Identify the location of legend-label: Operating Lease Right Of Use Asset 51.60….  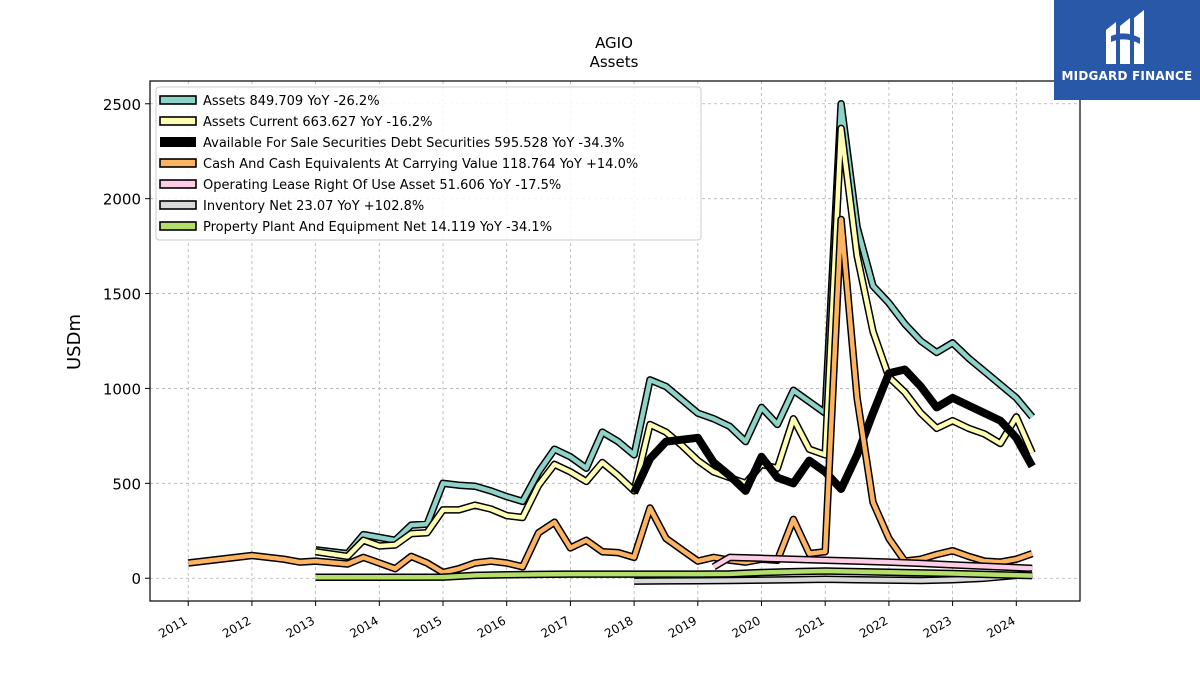
(382, 185).